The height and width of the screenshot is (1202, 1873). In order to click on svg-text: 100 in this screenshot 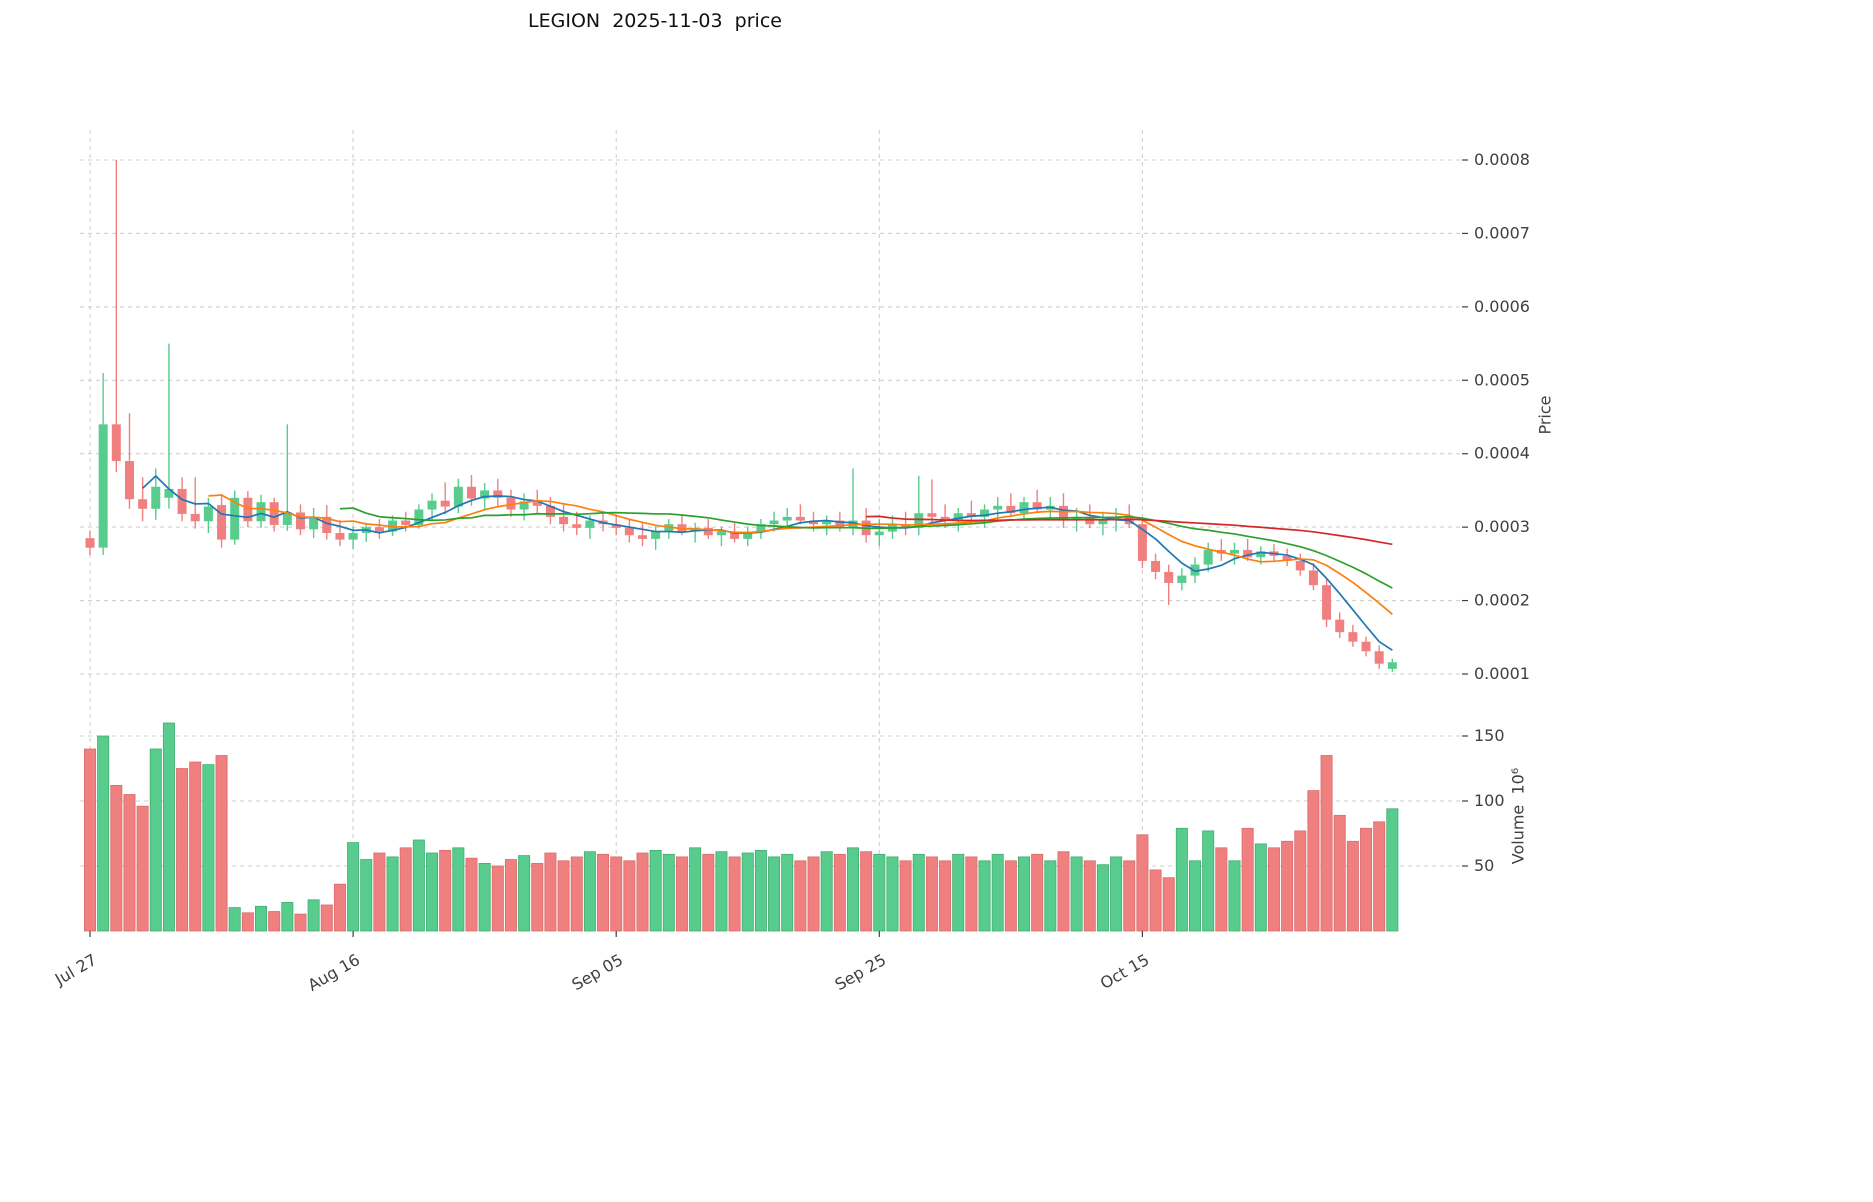, I will do `click(1489, 800)`.